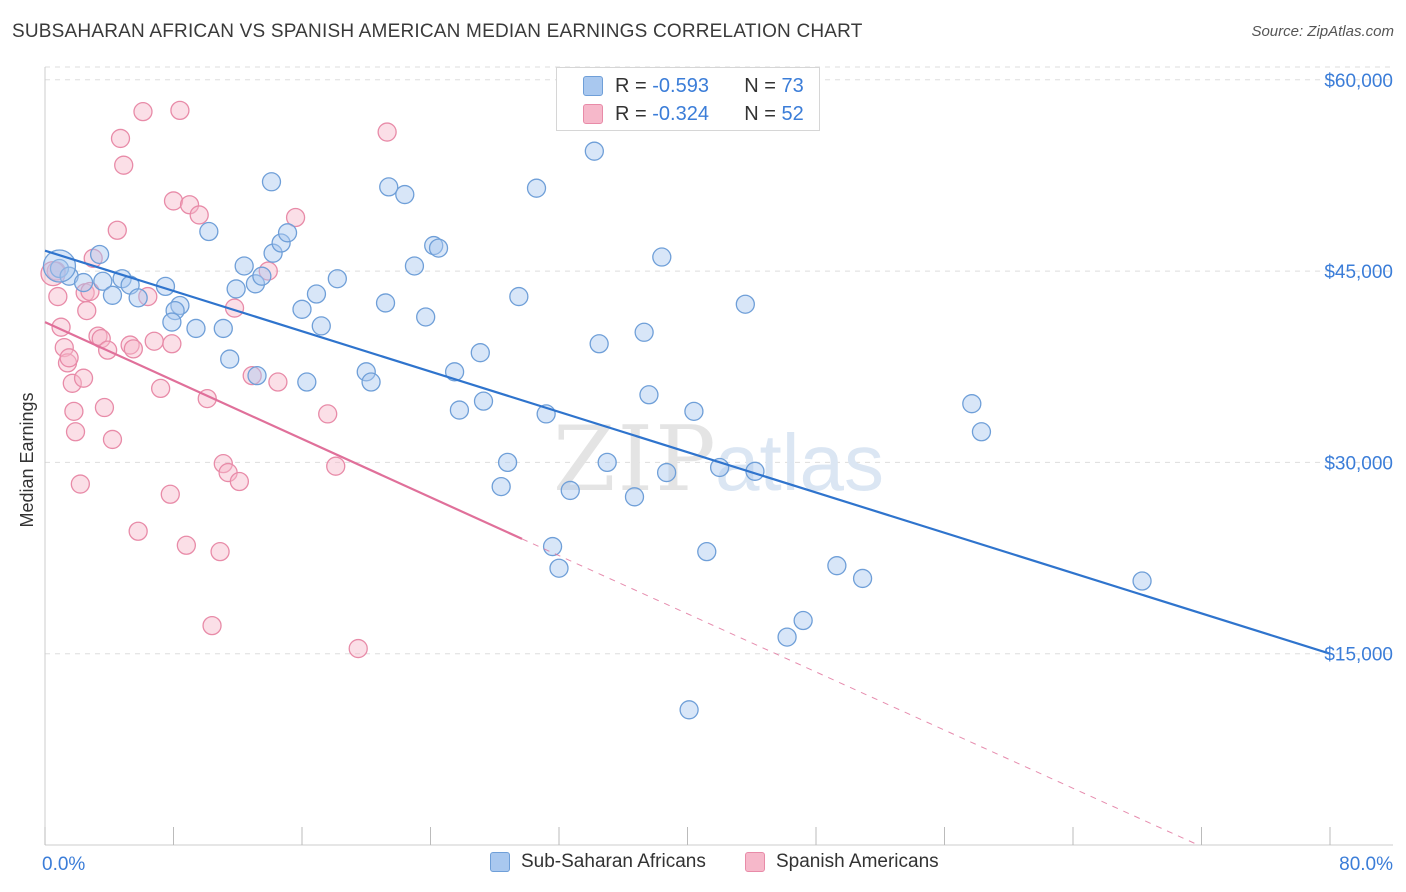  Describe the element at coordinates (1322, 31) in the screenshot. I see `source-label: Source: ZipAtlas.com` at that location.